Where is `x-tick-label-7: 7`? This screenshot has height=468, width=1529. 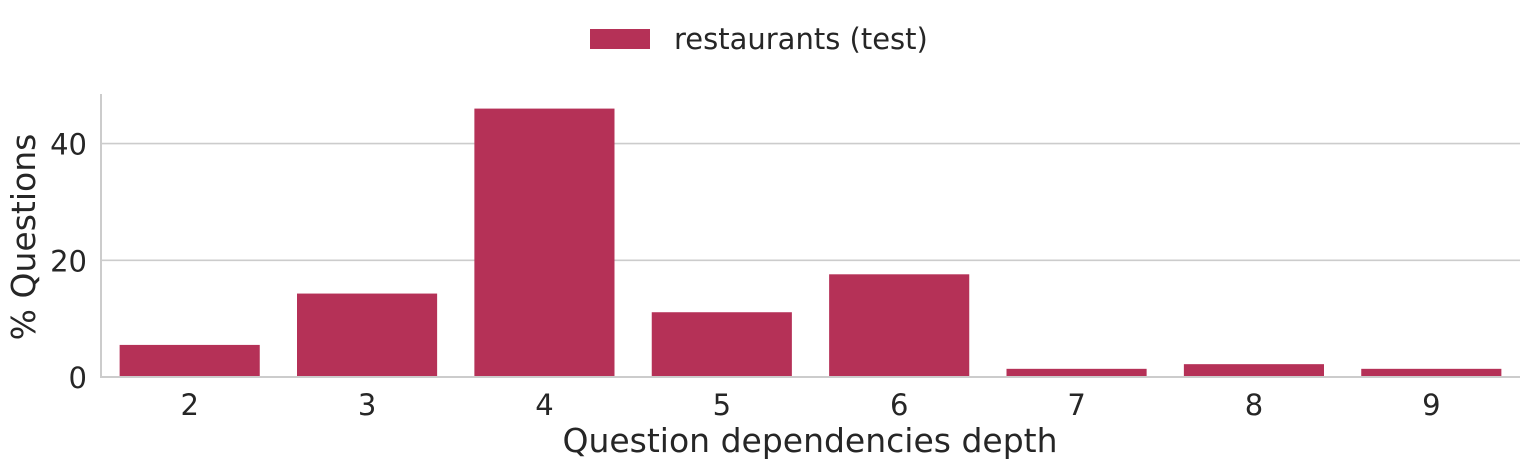 x-tick-label-7: 7 is located at coordinates (1076, 405).